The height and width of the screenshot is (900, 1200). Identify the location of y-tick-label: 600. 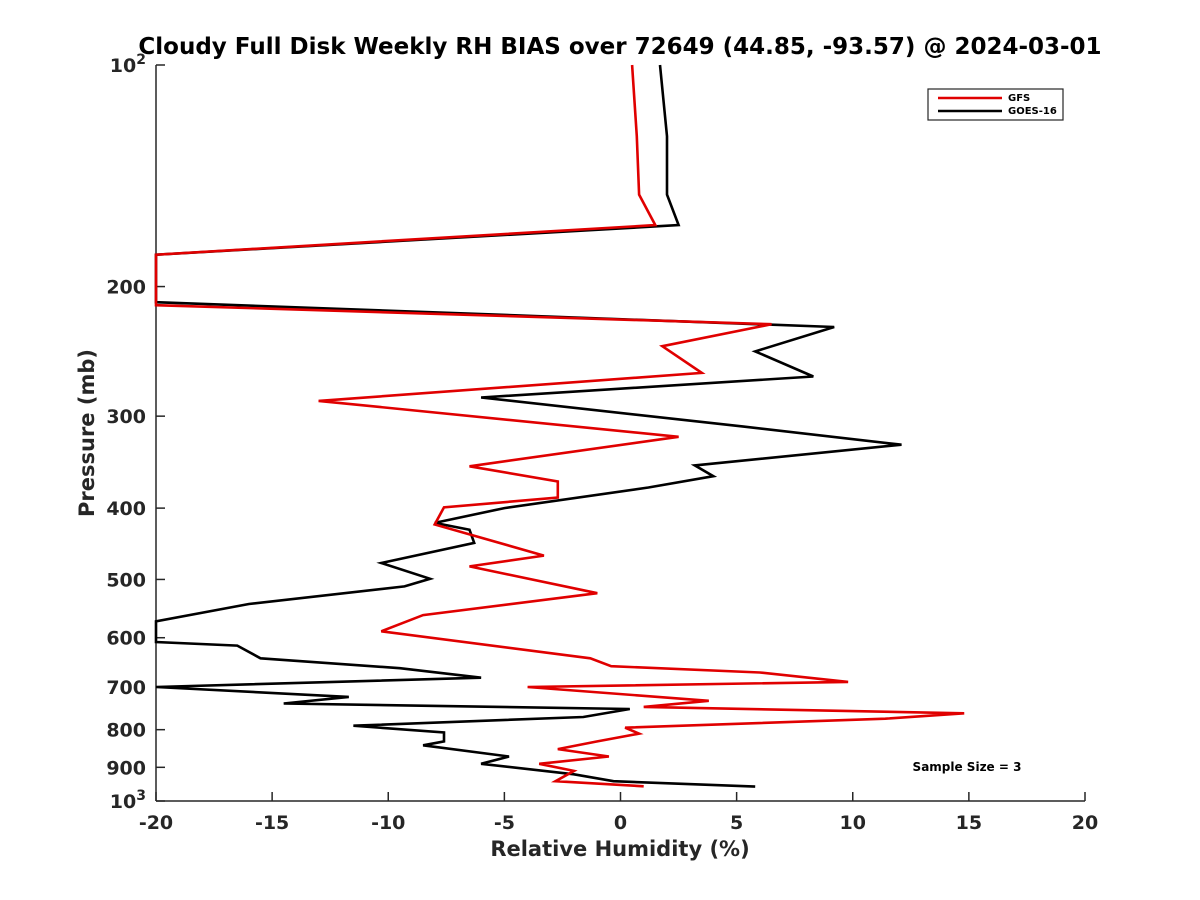
(126, 639).